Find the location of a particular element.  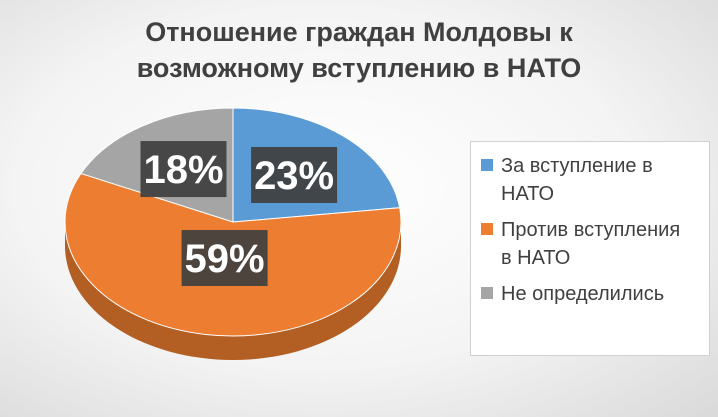

legend-label-against-line-2: в НАТО is located at coordinates (536, 258).